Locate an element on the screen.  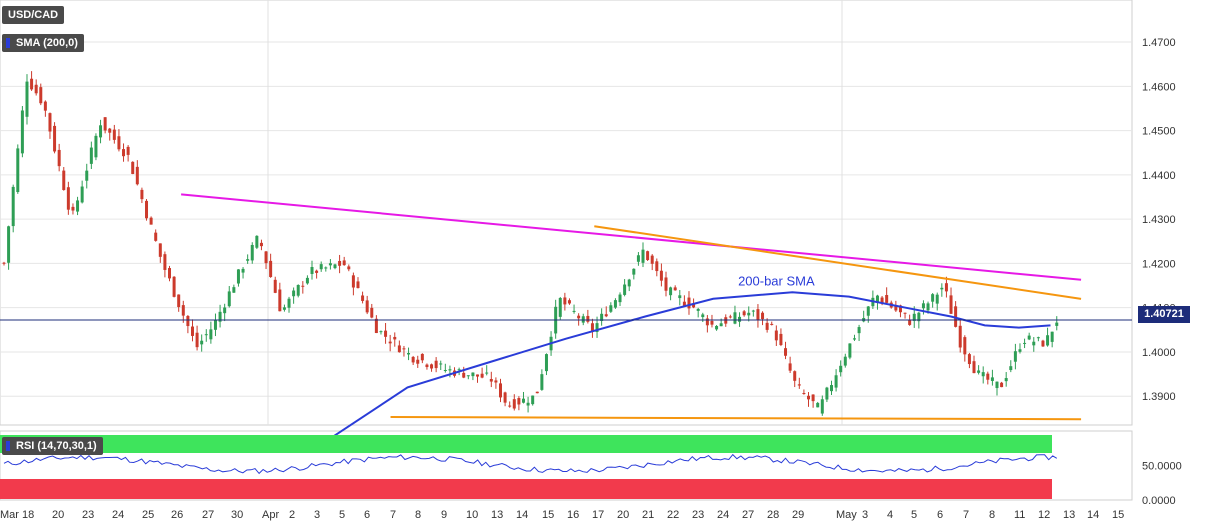
x-tick-label: 7 is located at coordinates (393, 515).